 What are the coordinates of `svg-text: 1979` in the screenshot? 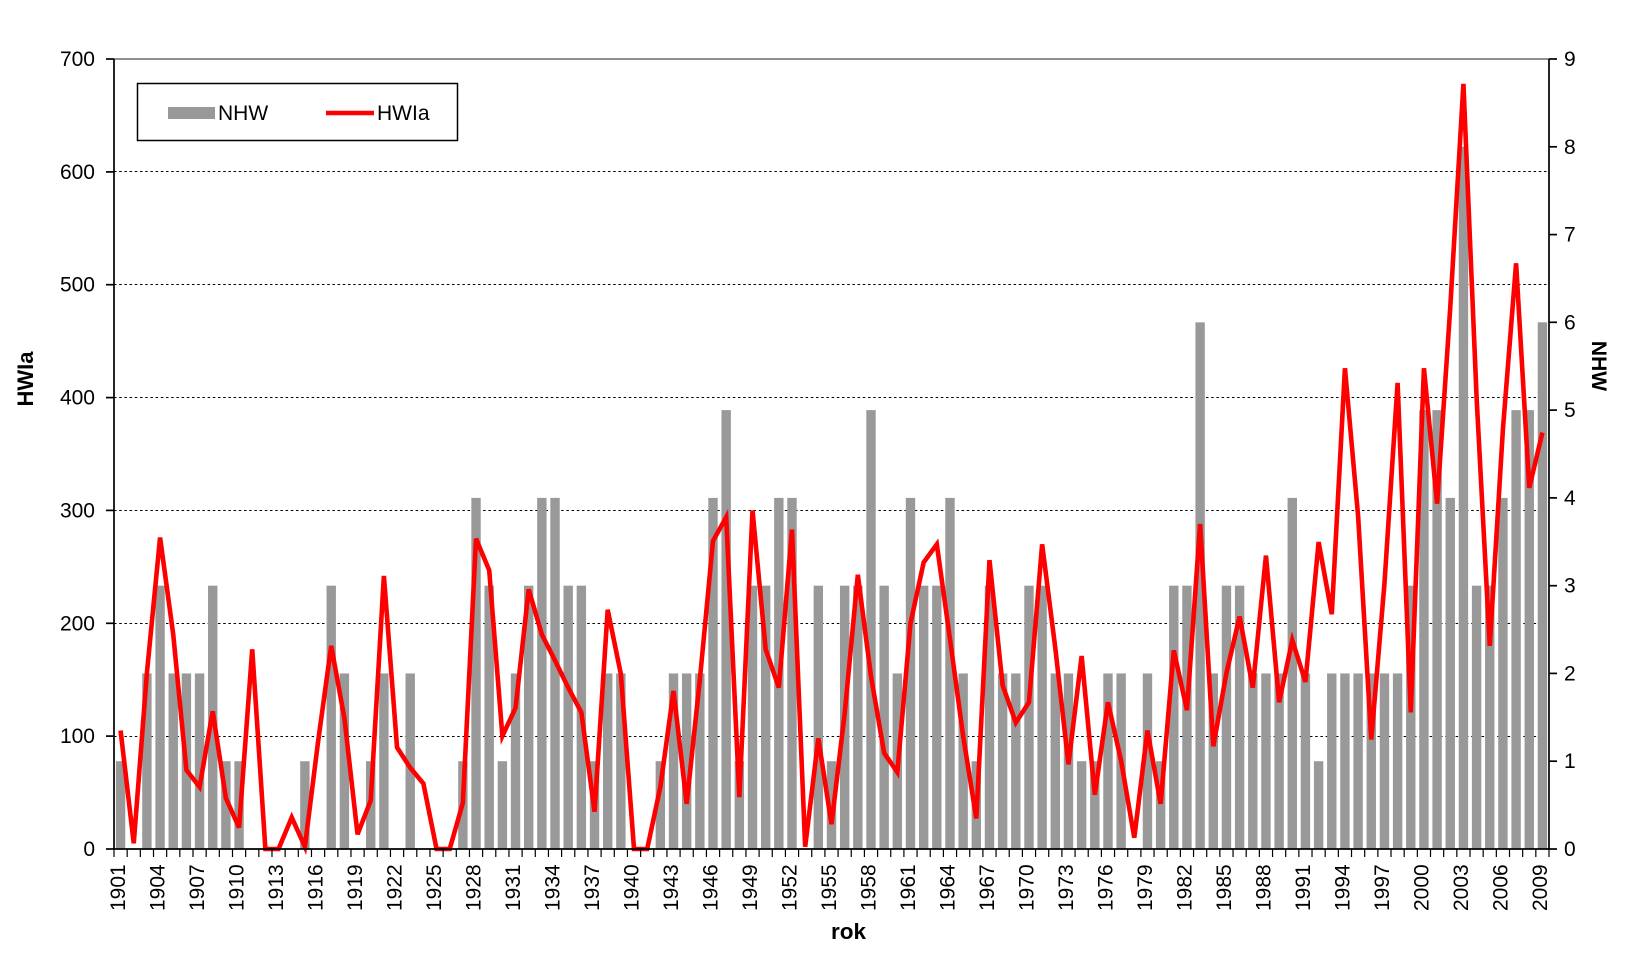 It's located at (1145, 887).